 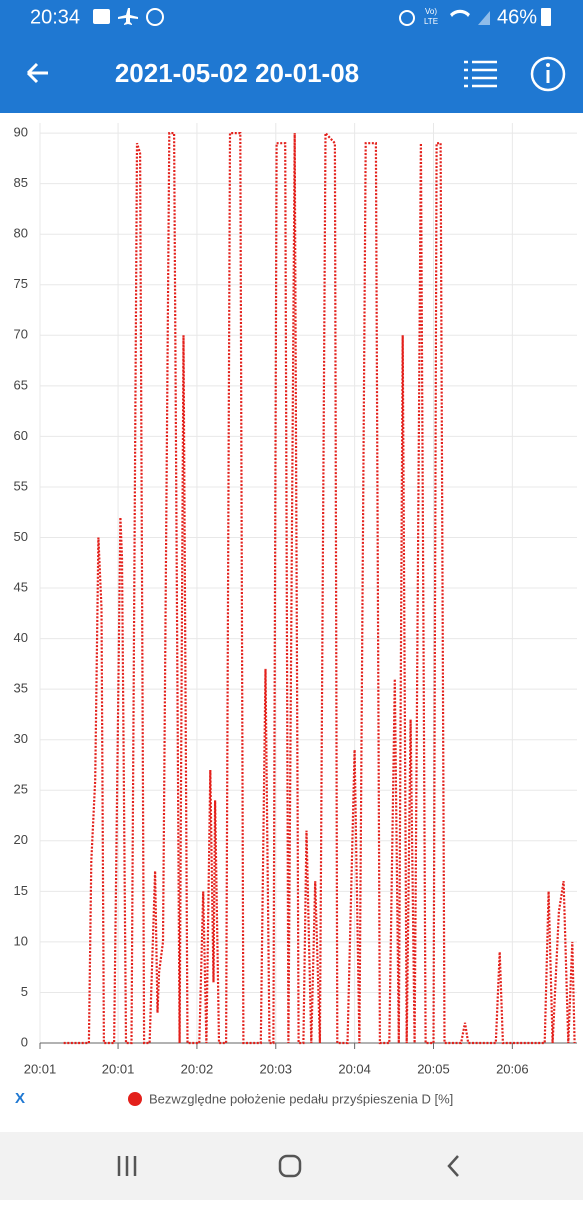 What do you see at coordinates (55, 17) in the screenshot?
I see `status-time: 20:34` at bounding box center [55, 17].